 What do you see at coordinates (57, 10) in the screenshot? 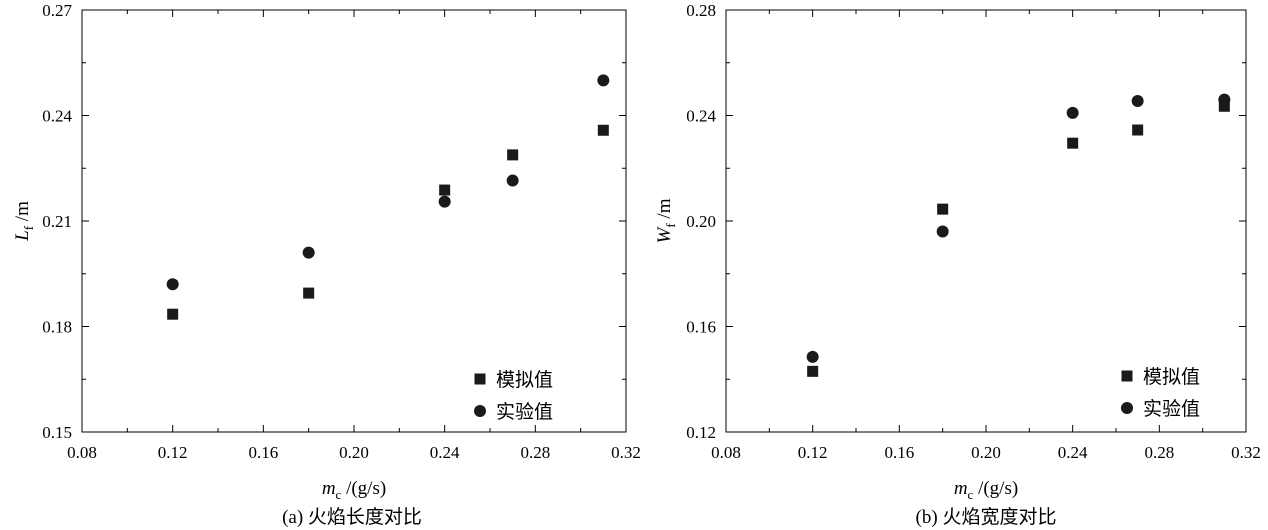
I see `y-tick-label: 0.27` at bounding box center [57, 10].